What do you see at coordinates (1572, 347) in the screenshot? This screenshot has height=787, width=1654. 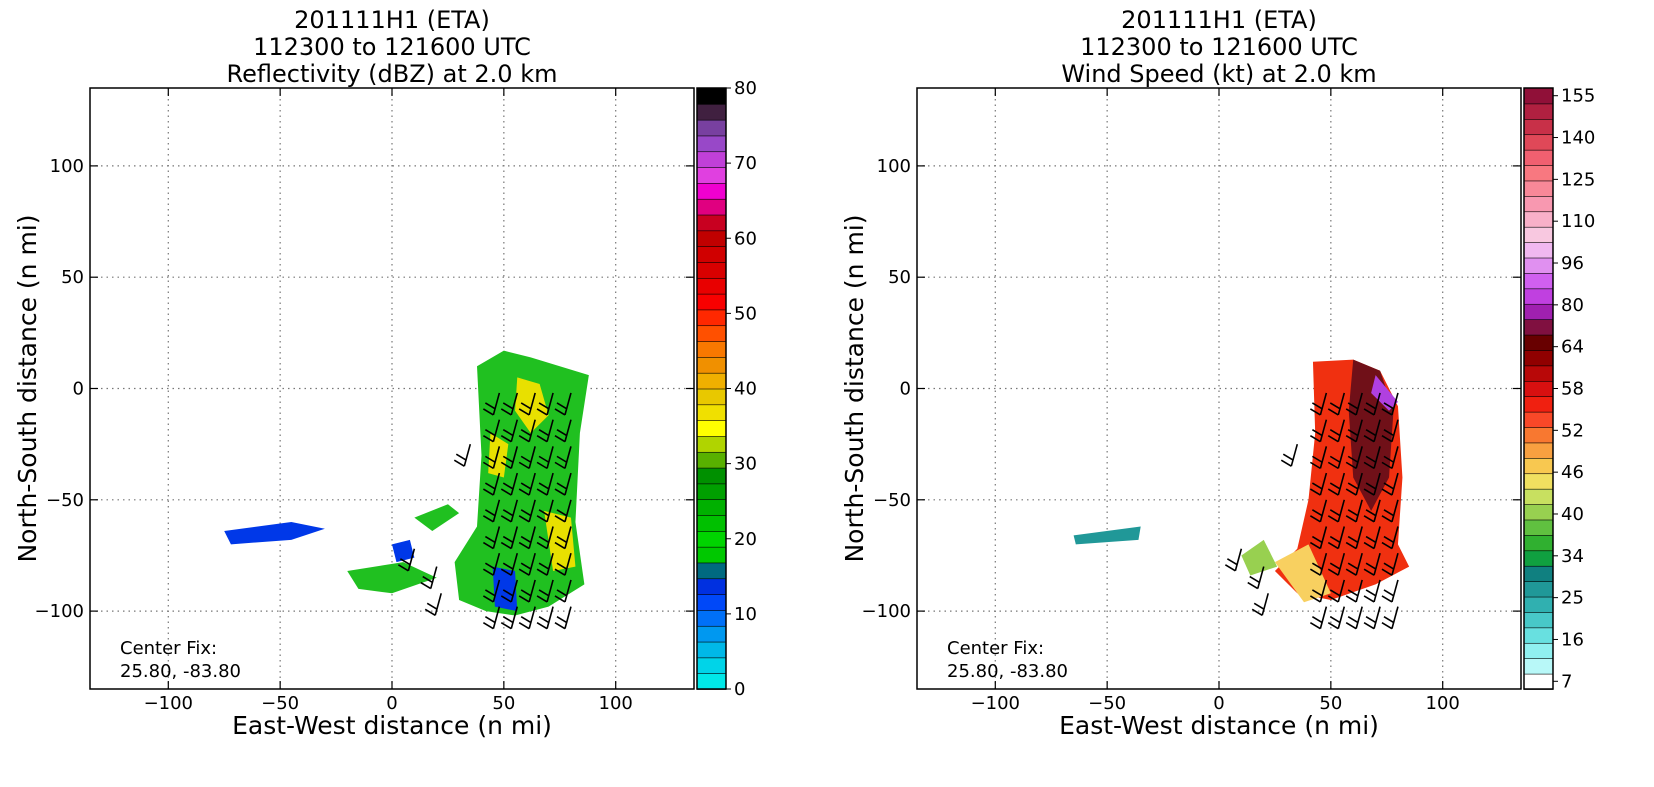 I see `colorbar-label: 64` at bounding box center [1572, 347].